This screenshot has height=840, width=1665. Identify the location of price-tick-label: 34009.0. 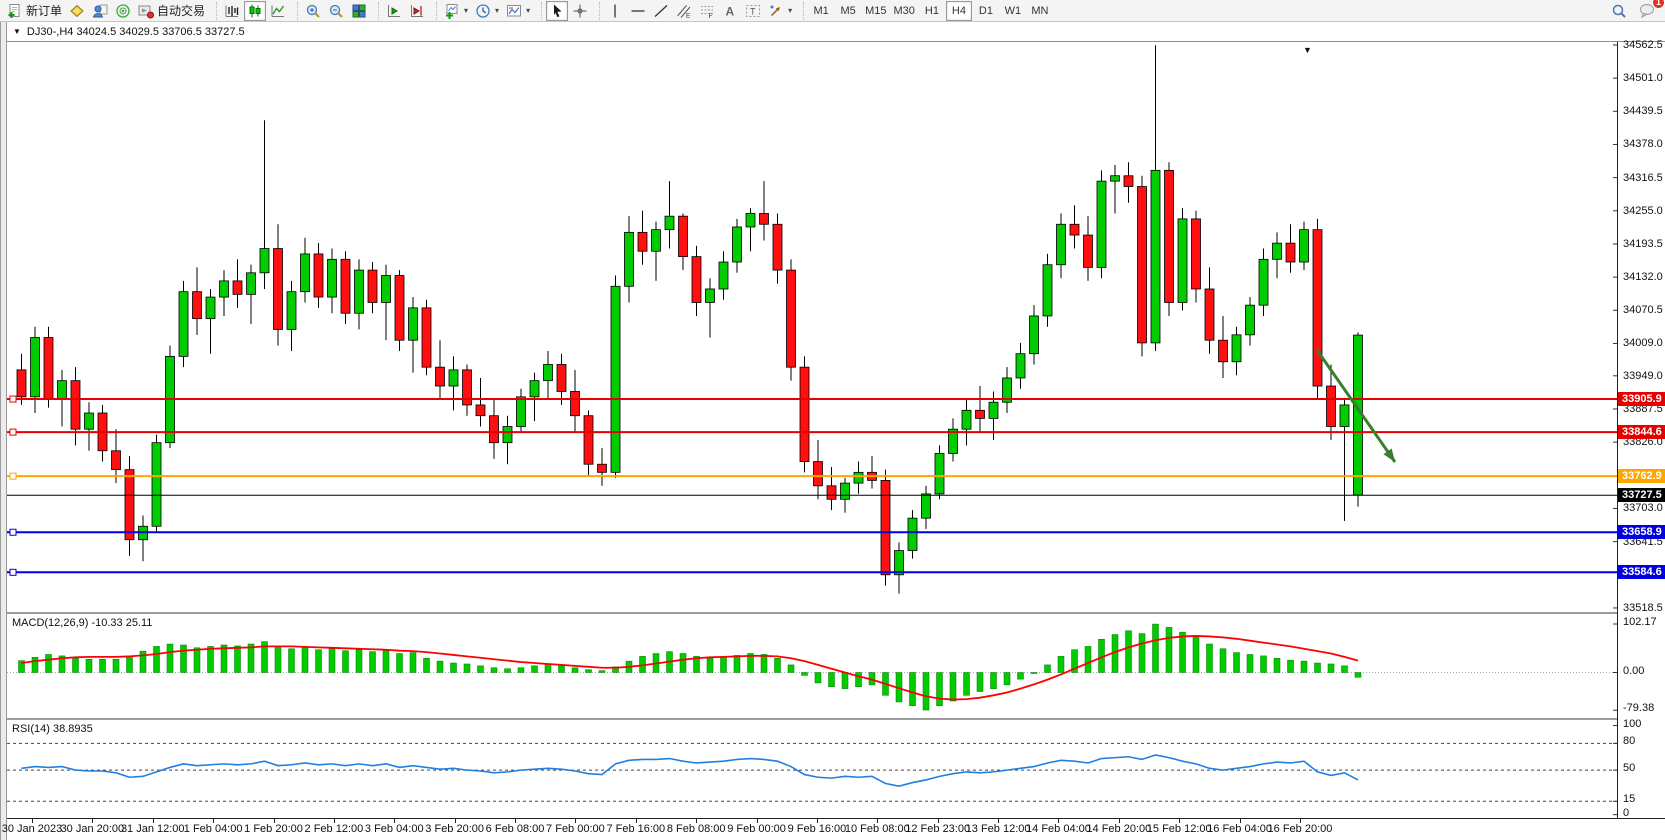
(1643, 343).